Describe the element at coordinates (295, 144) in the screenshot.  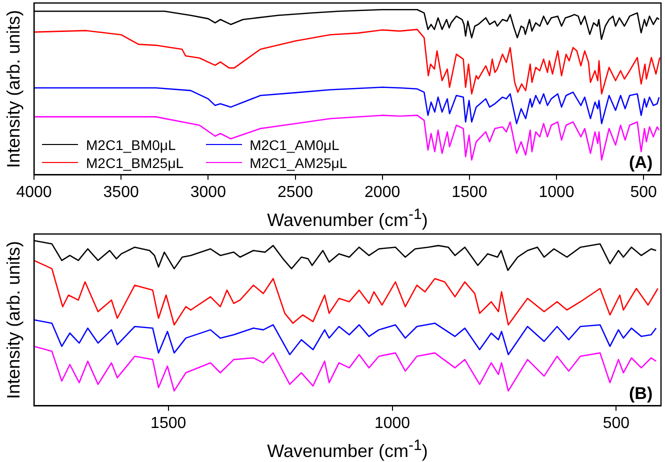
I see `legend-label: M2C1_AM0μL` at that location.